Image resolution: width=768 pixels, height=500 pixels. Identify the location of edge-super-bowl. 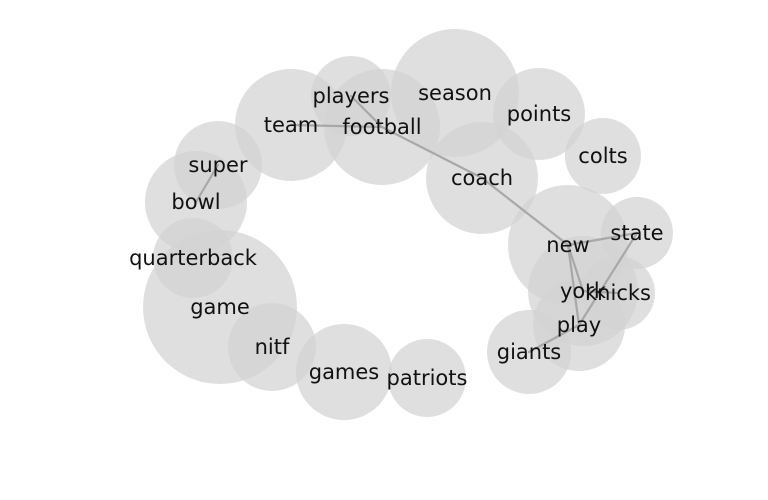
(207, 183).